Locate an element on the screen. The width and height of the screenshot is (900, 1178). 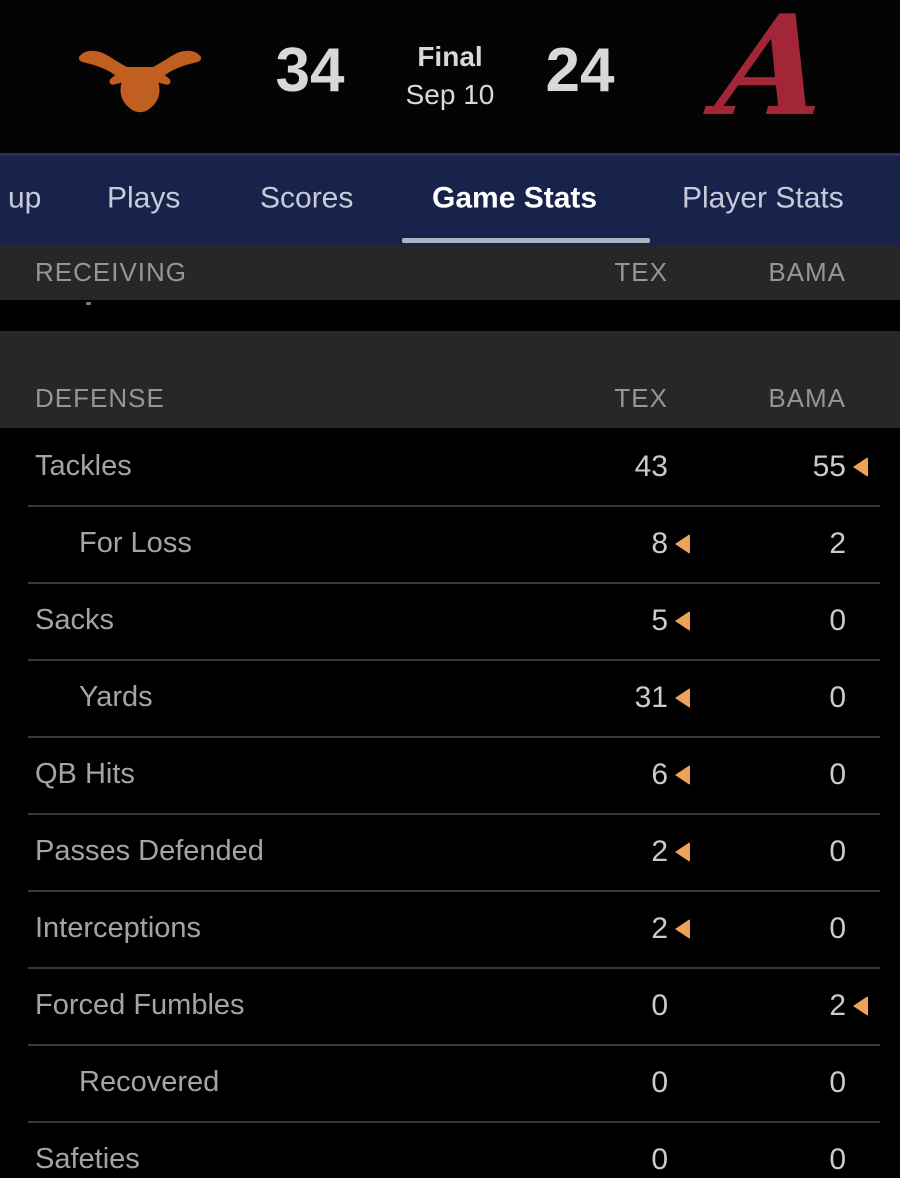
game-status-final: Final is located at coordinates (450, 56).